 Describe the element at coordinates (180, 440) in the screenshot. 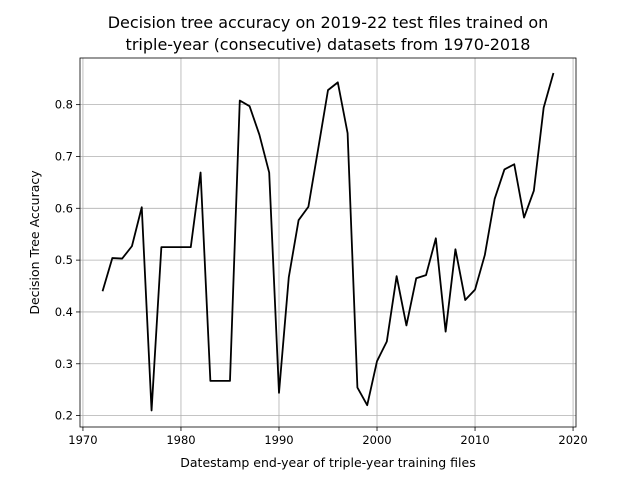

I see `x-tick-label: 1980` at that location.